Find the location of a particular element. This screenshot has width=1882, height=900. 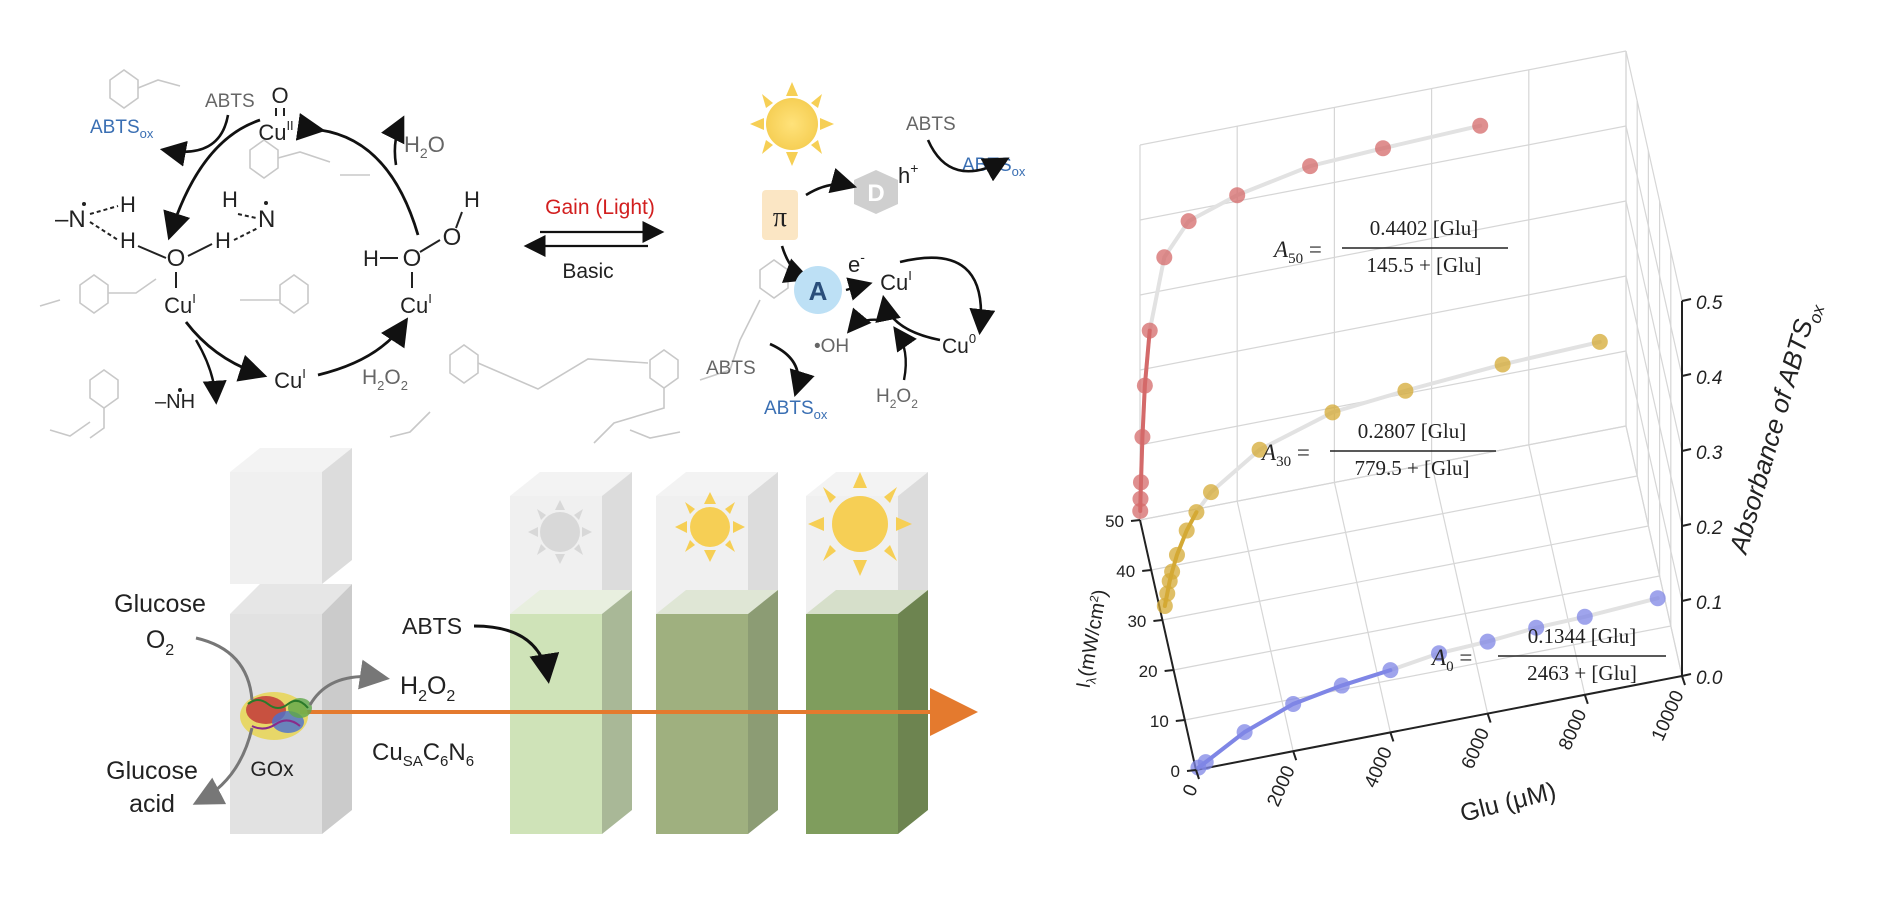

x-tick-label: 8000 is located at coordinates (1573, 729).